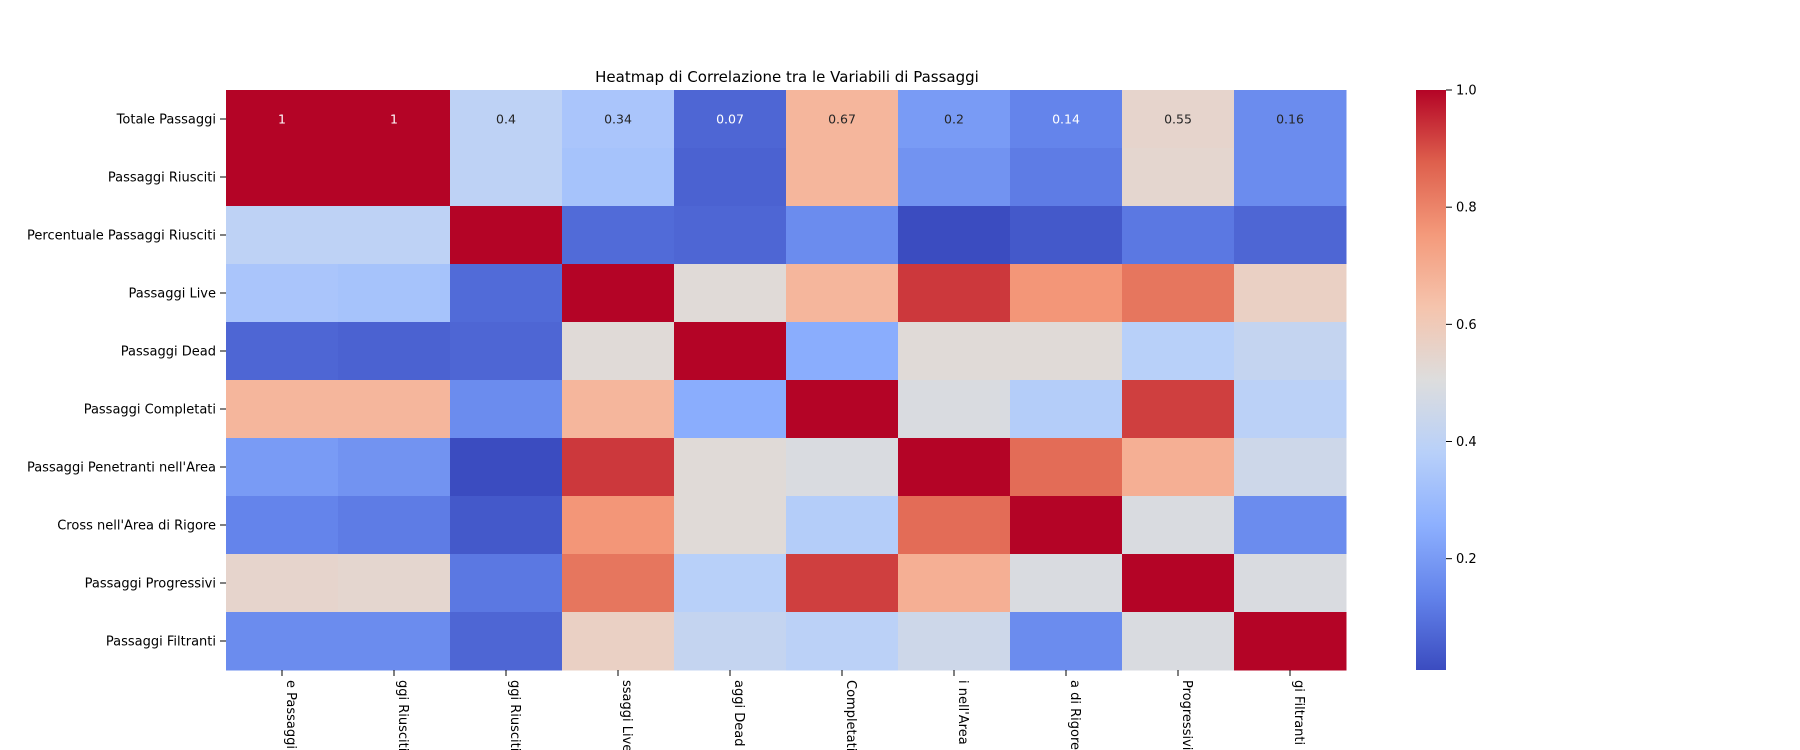 This screenshot has width=1800, height=750. I want to click on column-tick-label: a di Rigore, so click(1074, 715).